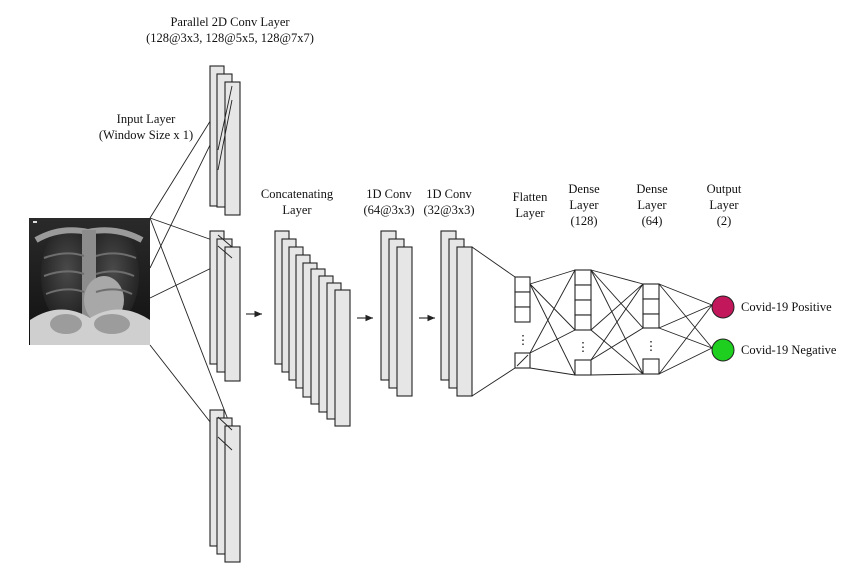 This screenshot has height=569, width=849. I want to click on flatten-label-line2: Layer, so click(530, 213).